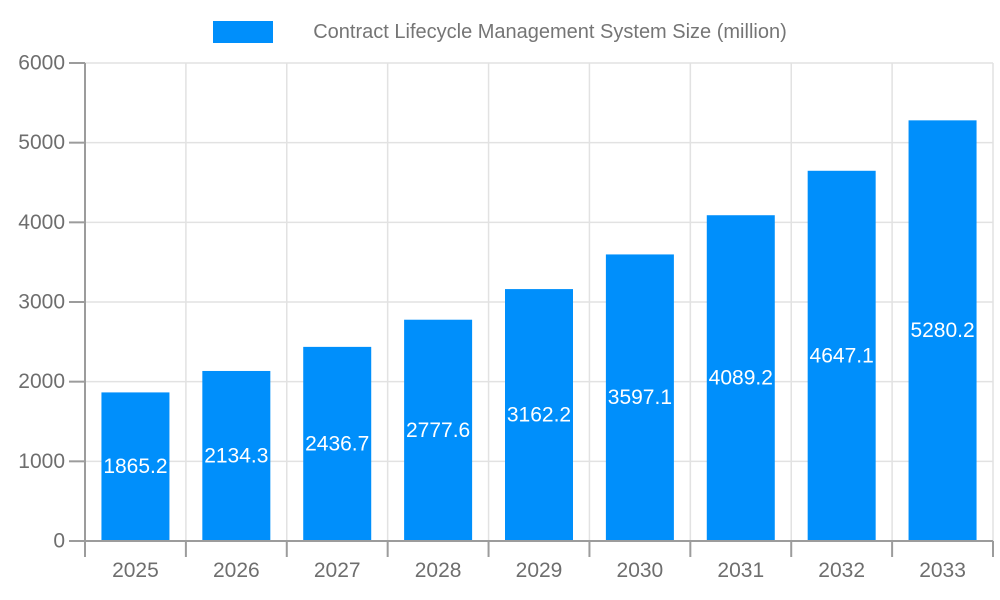  Describe the element at coordinates (41, 302) in the screenshot. I see `y-axis-label: 3000` at that location.